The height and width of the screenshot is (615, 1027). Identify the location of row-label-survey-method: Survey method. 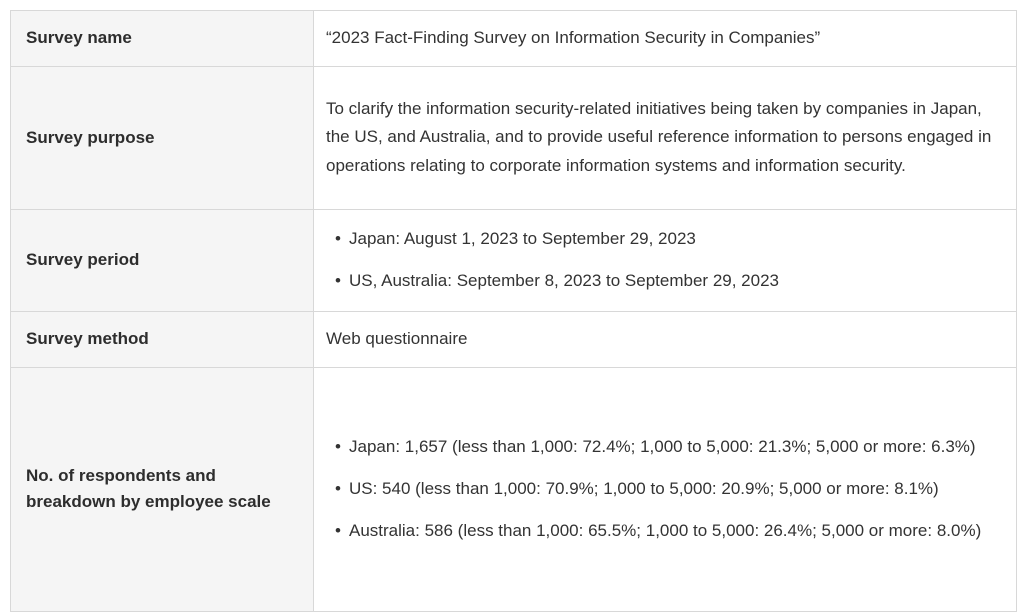
(162, 339).